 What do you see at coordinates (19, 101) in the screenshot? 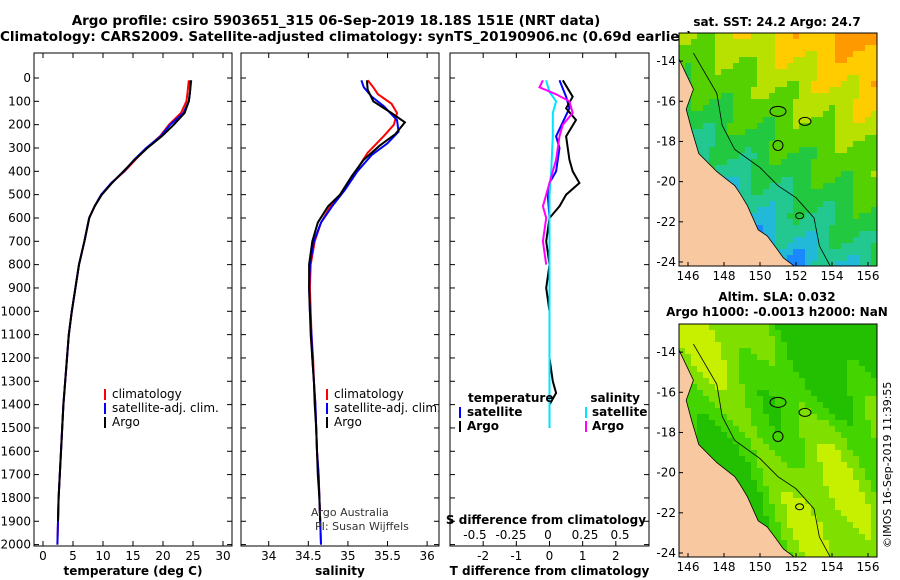
I see `y-tick-label: 100` at bounding box center [19, 101].